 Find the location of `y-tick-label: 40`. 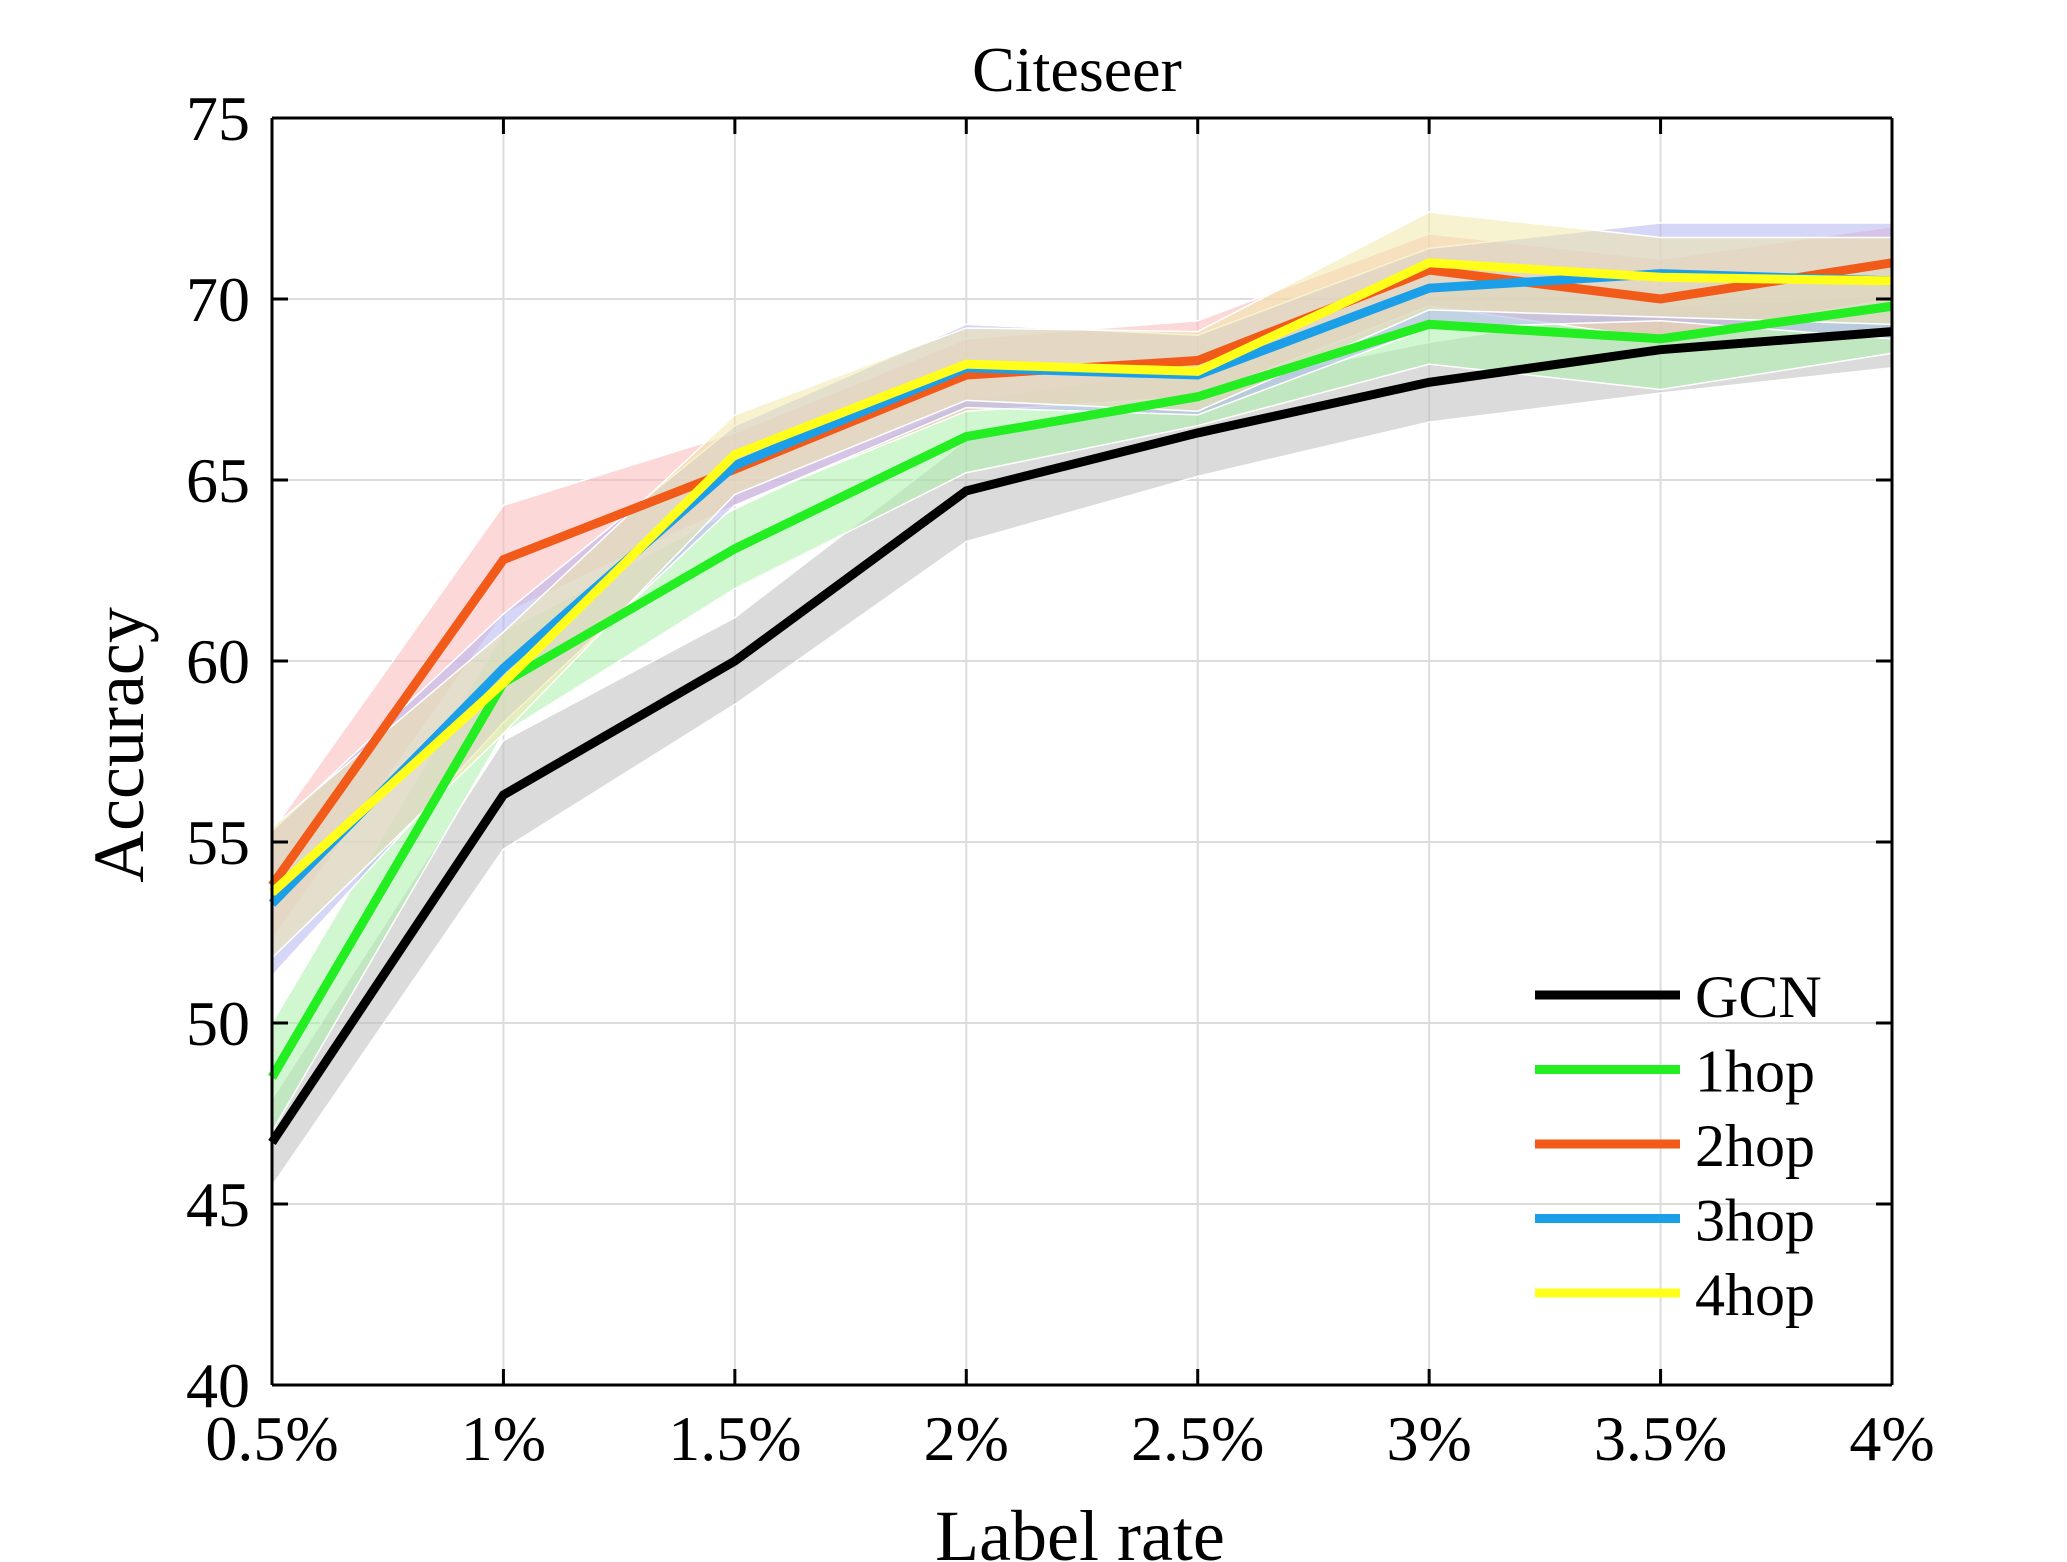

y-tick-label: 40 is located at coordinates (218, 1385).